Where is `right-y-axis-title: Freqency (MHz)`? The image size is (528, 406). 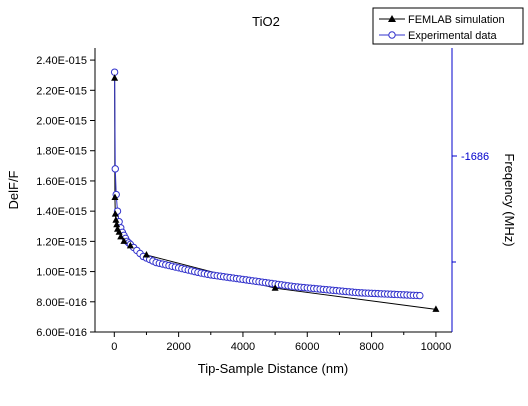 right-y-axis-title: Freqency (MHz) is located at coordinates (509, 199).